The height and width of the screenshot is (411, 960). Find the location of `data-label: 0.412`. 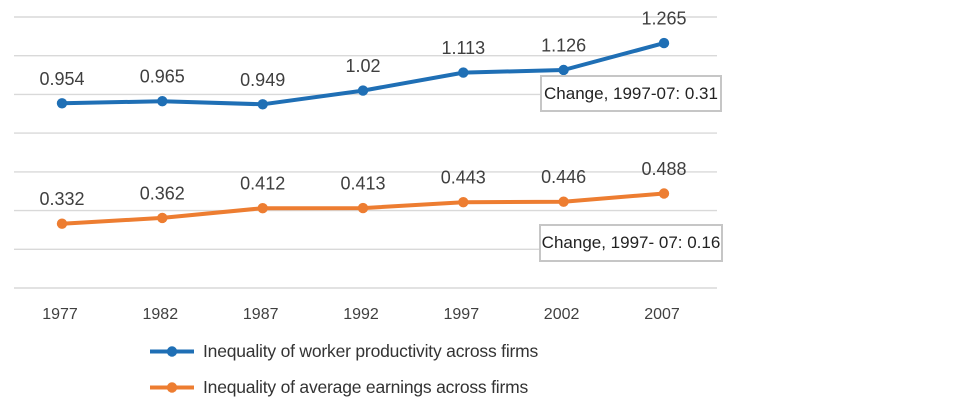

data-label: 0.412 is located at coordinates (262, 184).